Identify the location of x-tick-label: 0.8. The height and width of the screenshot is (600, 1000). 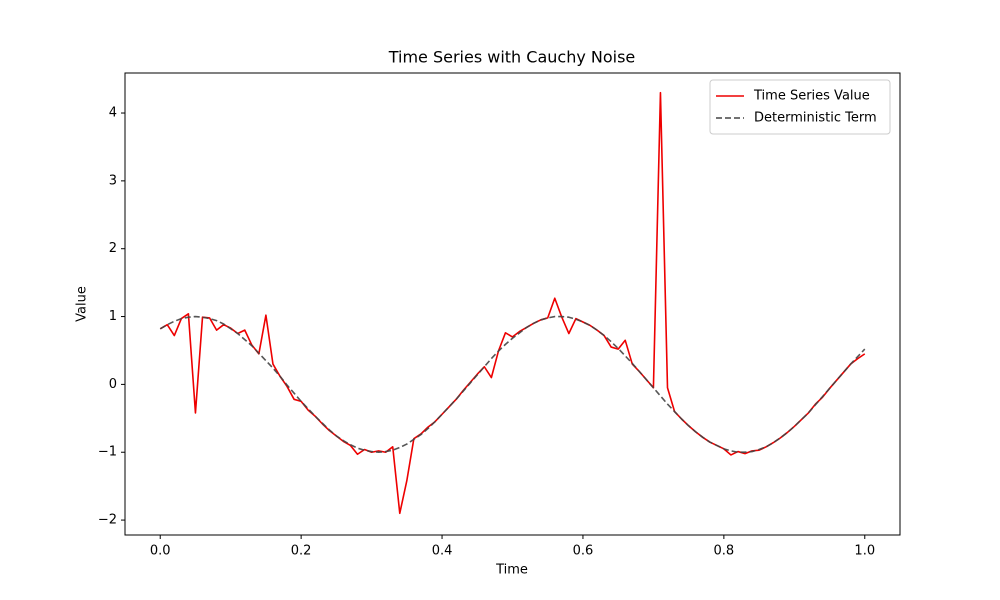
(724, 551).